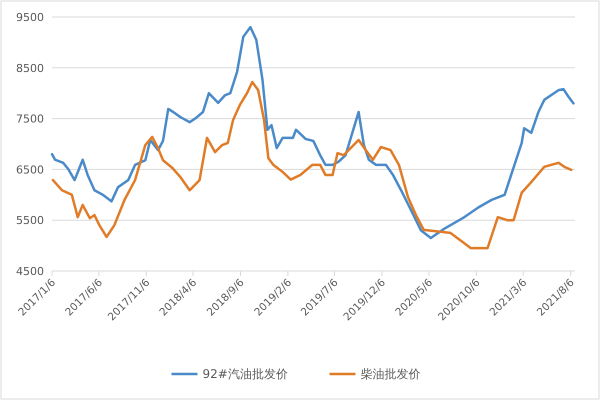 This screenshot has height=400, width=600. I want to click on y-tick-label: 8500, so click(30, 68).